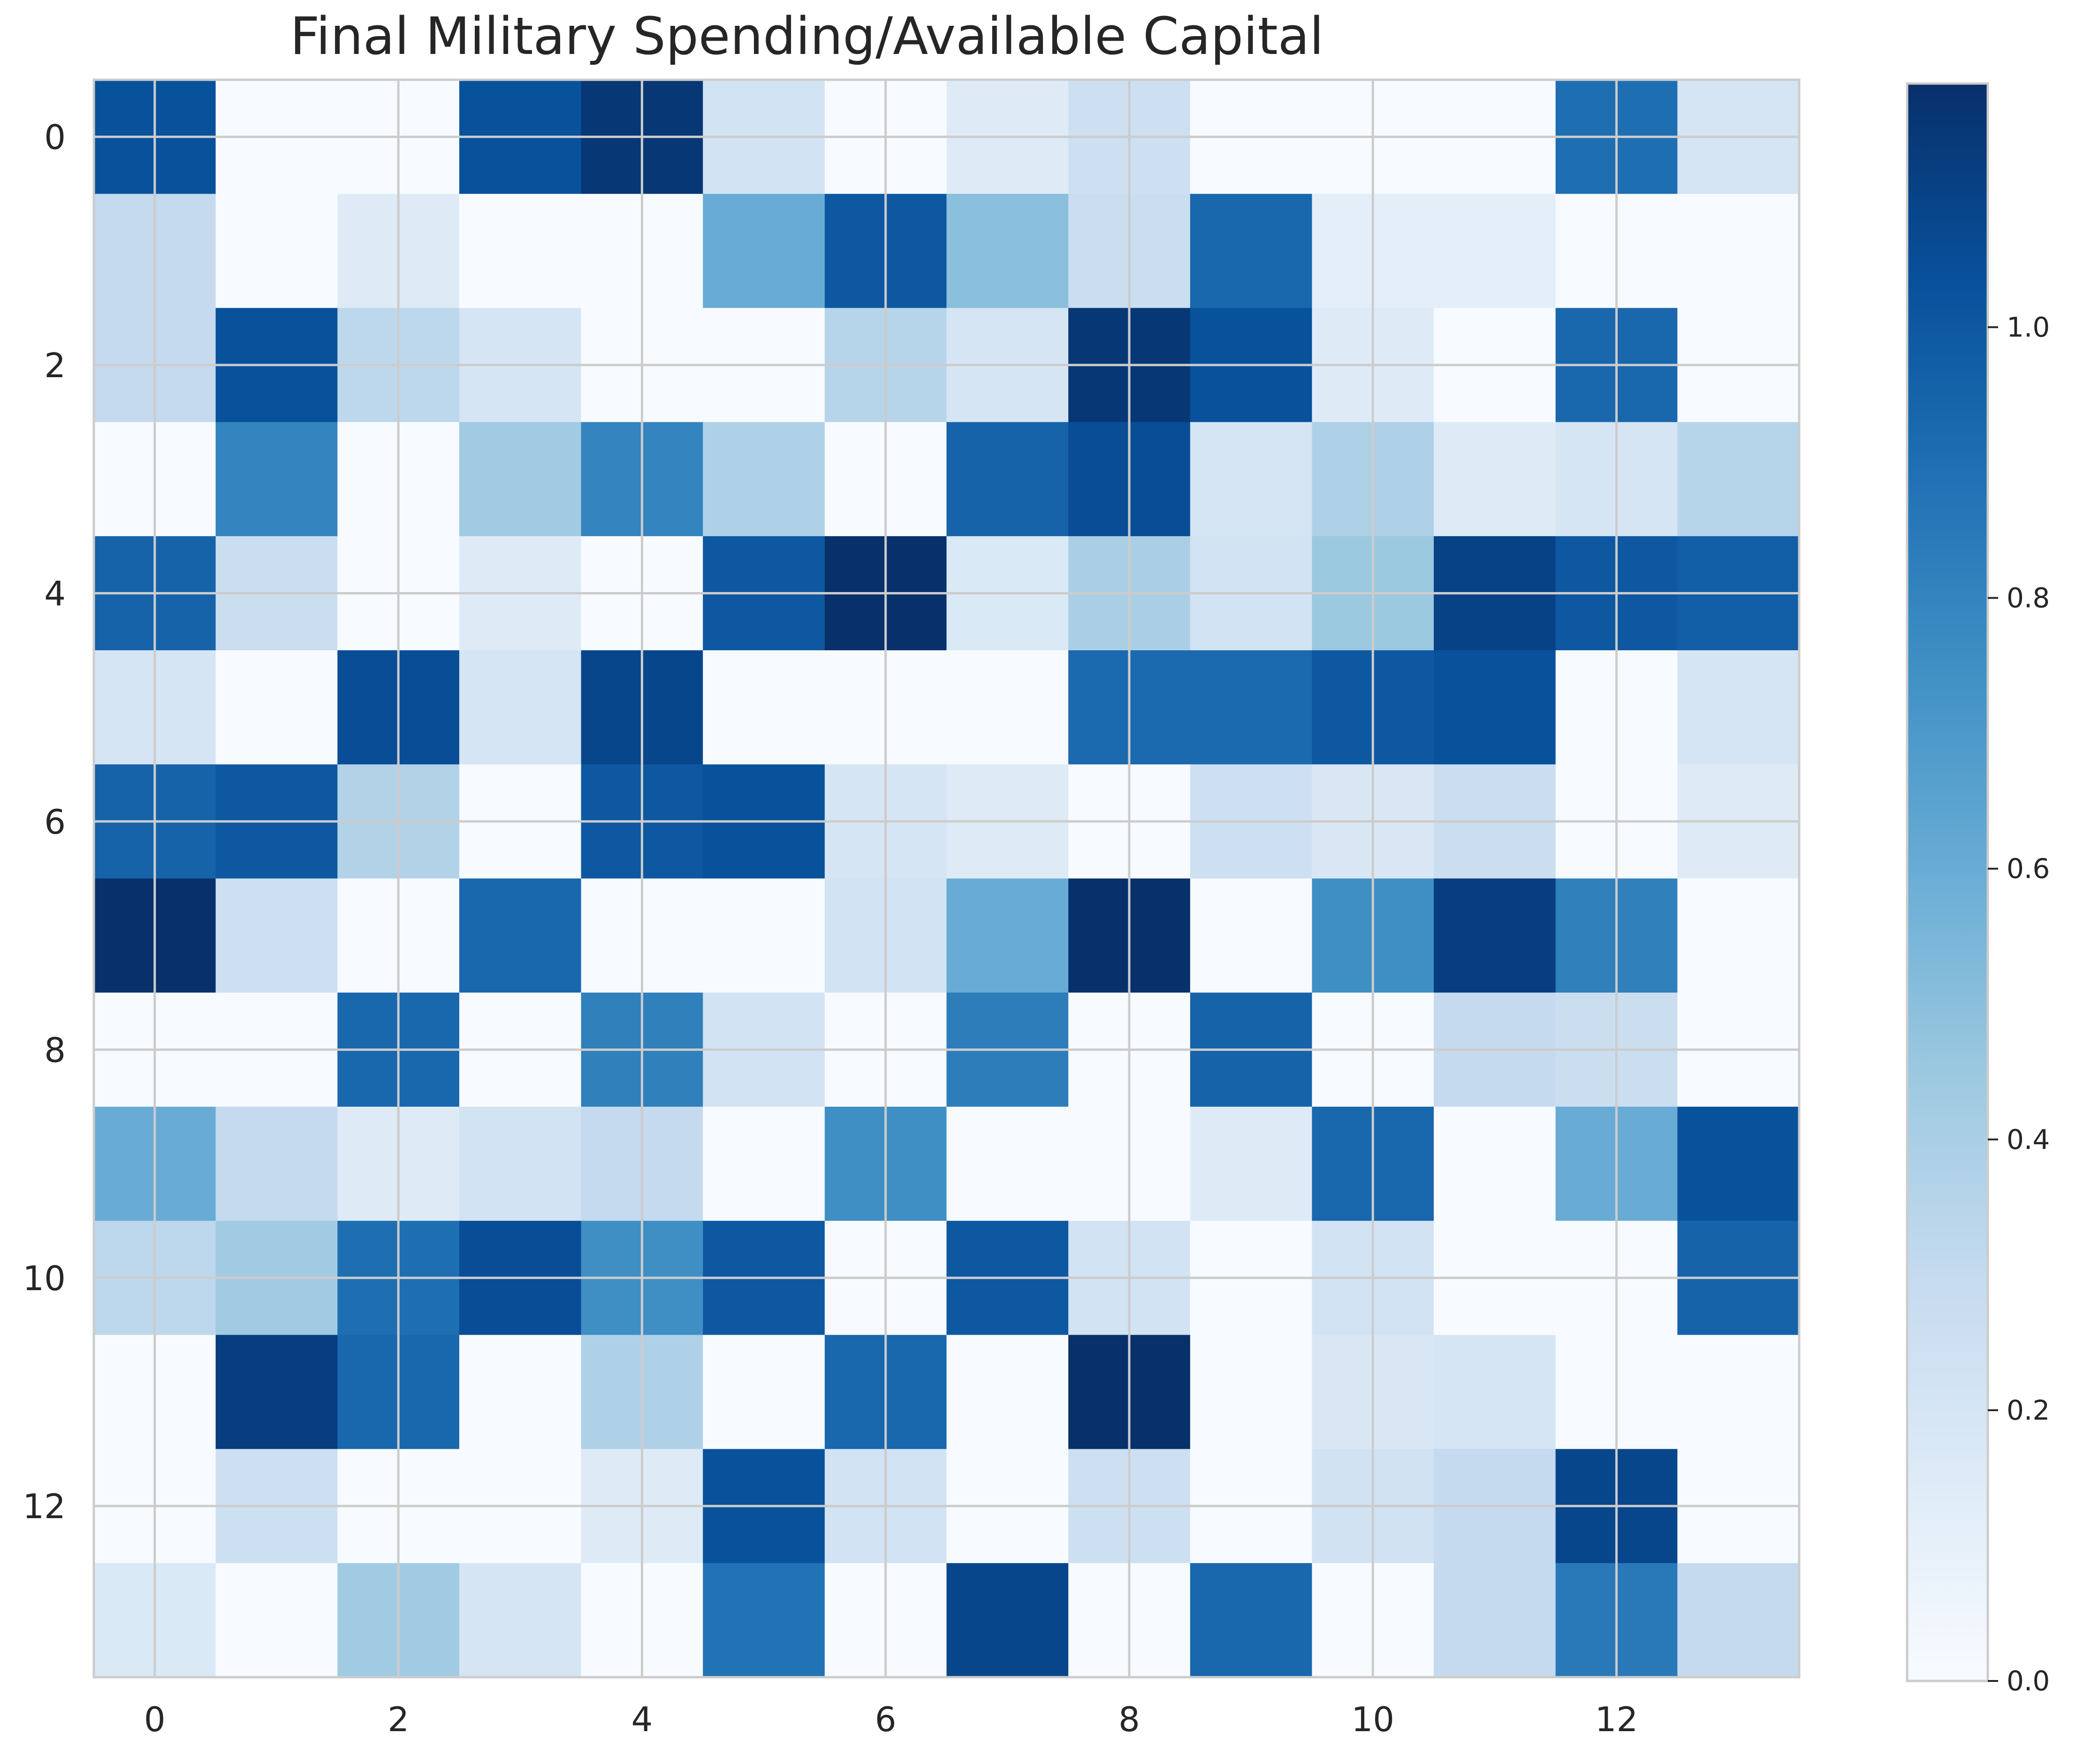  I want to click on heatmap-cell-r5-c7, so click(1007, 707).